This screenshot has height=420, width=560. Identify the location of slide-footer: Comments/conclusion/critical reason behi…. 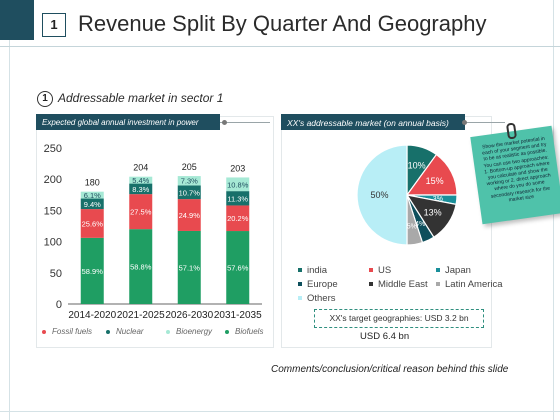
(390, 369).